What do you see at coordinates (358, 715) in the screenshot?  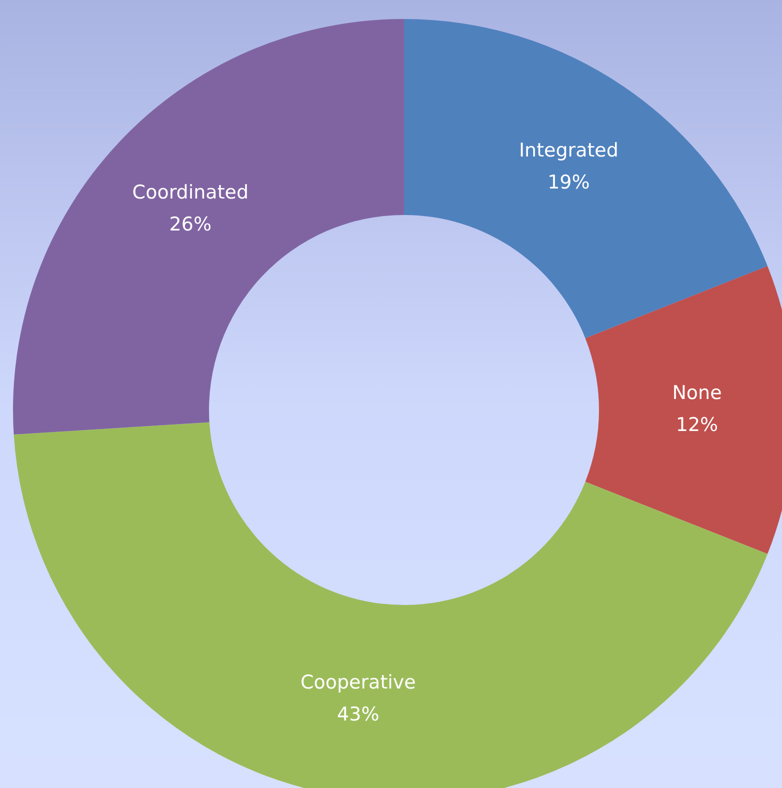 I see `data-label: 43%` at bounding box center [358, 715].